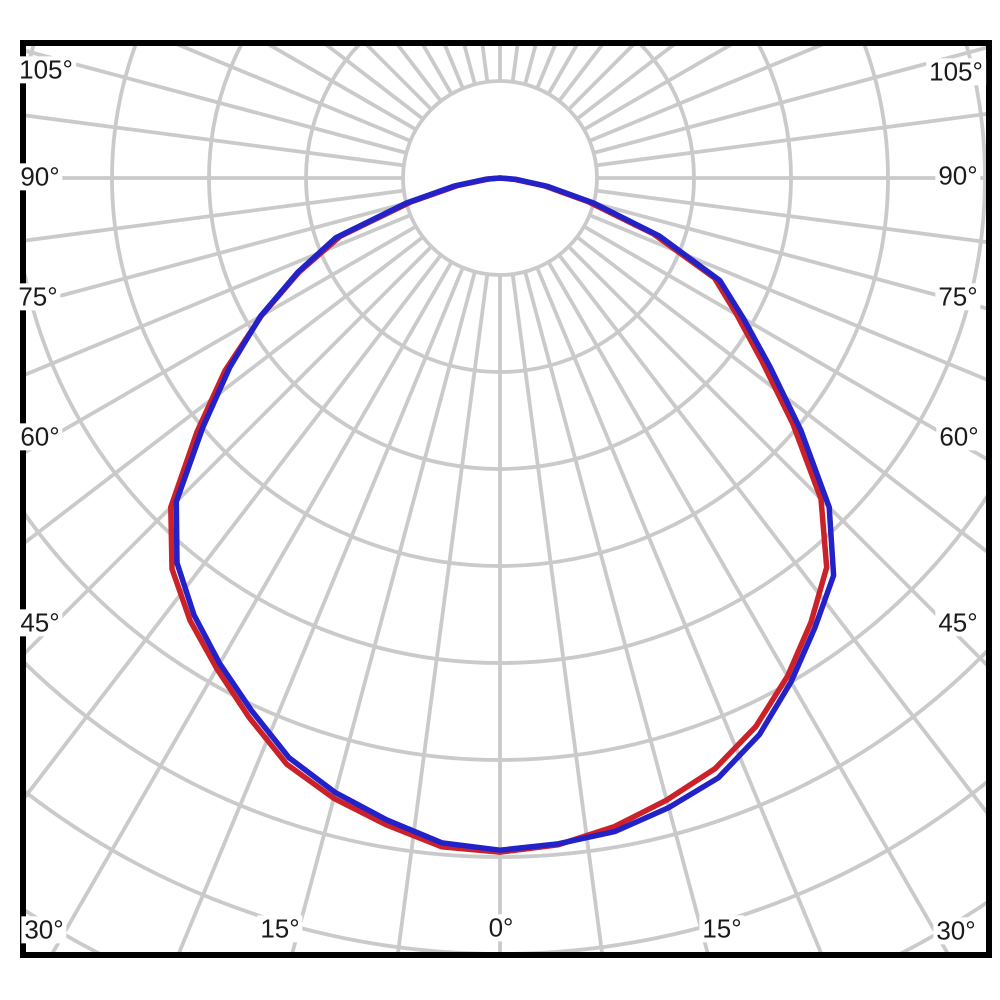  Describe the element at coordinates (958, 623) in the screenshot. I see `angle-label-right-45: 45°` at that location.